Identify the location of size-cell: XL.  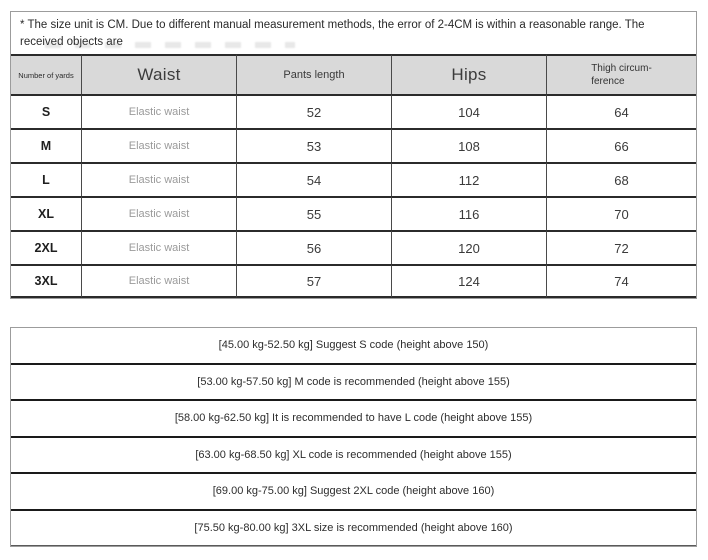
(46, 213).